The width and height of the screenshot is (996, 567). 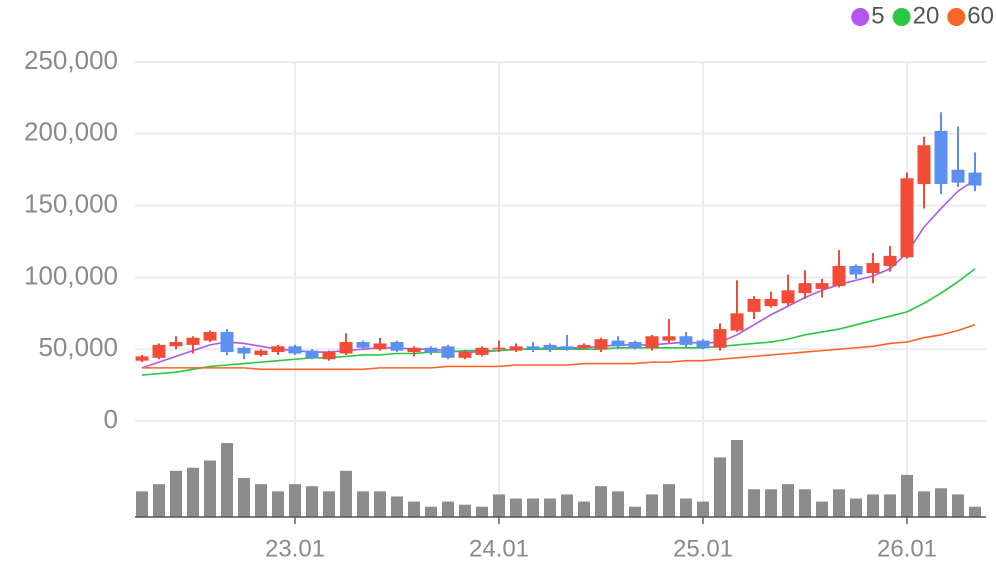 What do you see at coordinates (907, 548) in the screenshot?
I see `x-tick-label: 26.01` at bounding box center [907, 548].